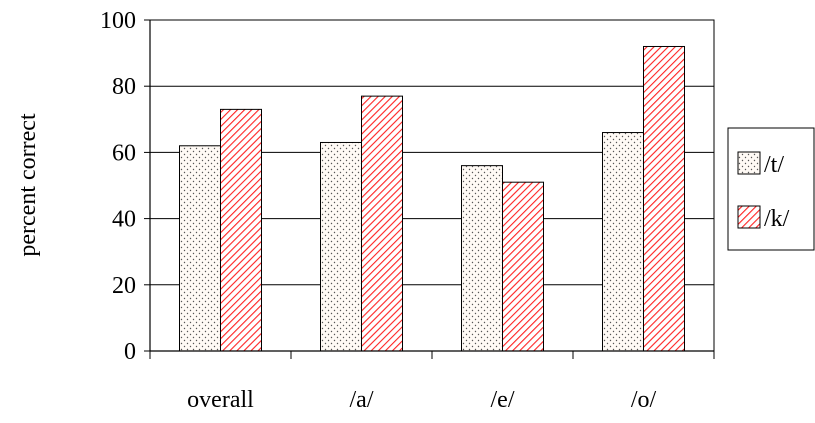  I want to click on y-tick-label: 20, so click(124, 286).